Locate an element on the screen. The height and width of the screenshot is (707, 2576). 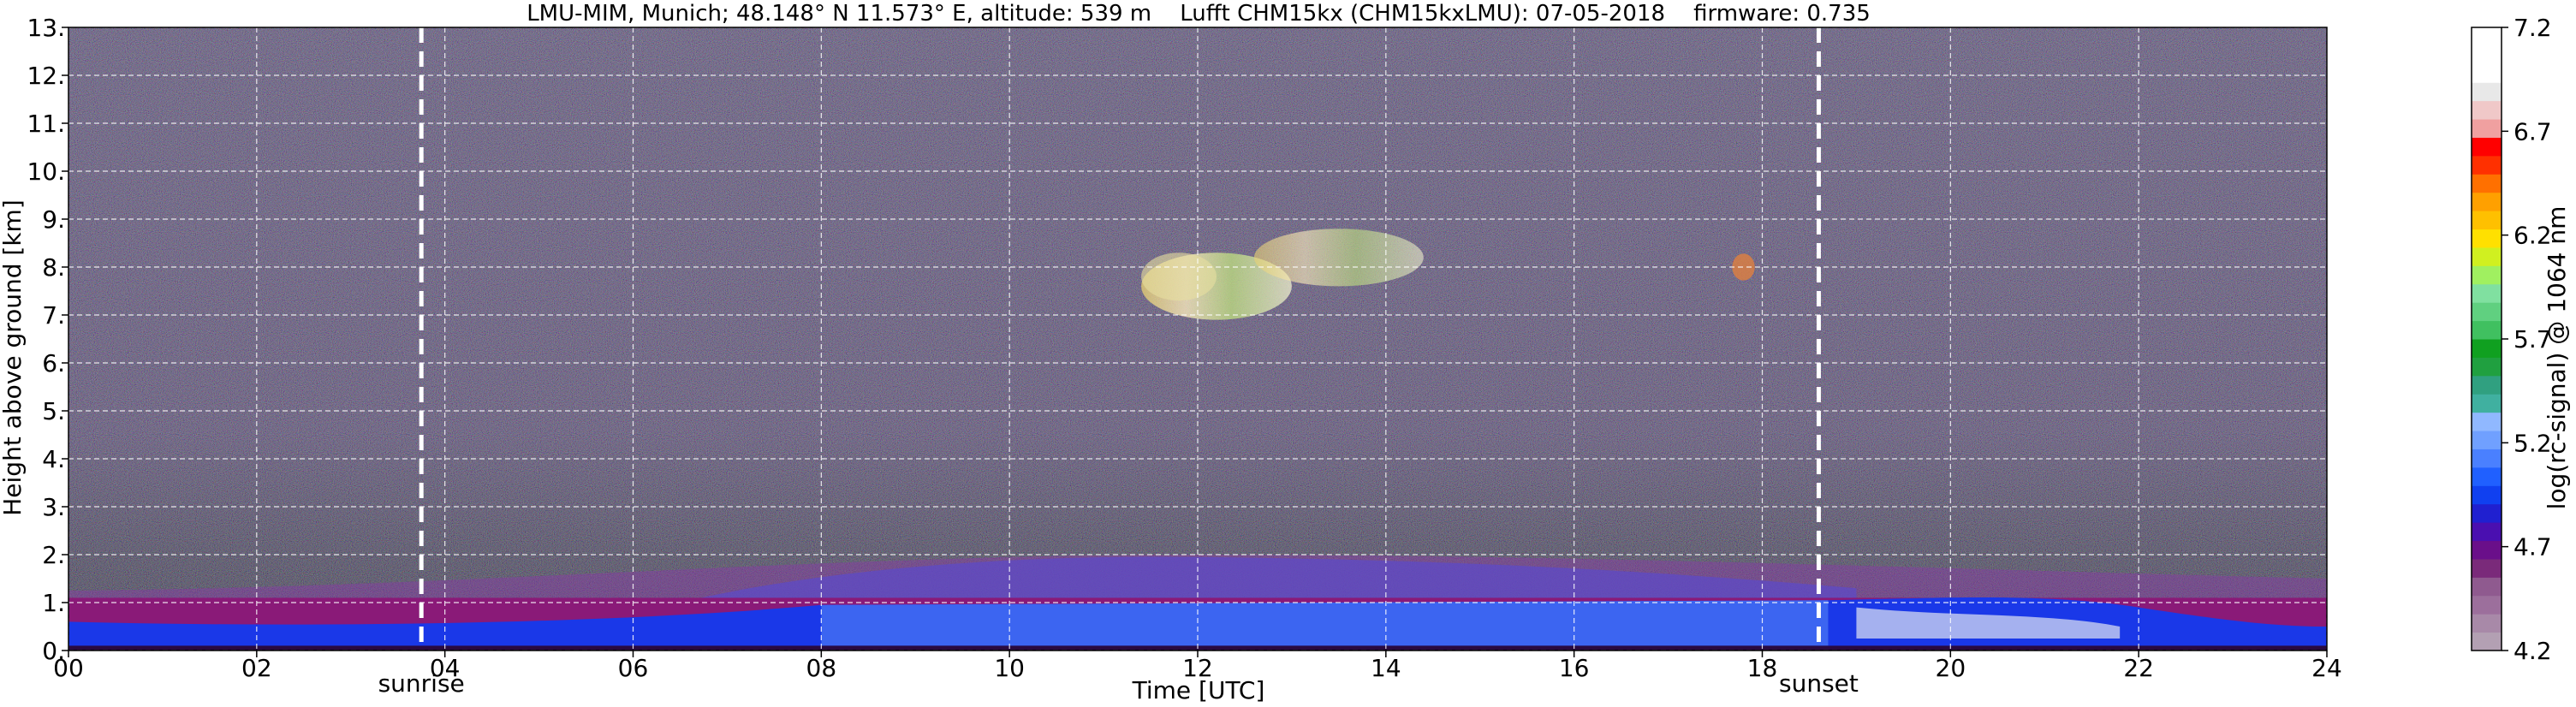
colorbar-tick-label: 5.7 is located at coordinates (2533, 339).